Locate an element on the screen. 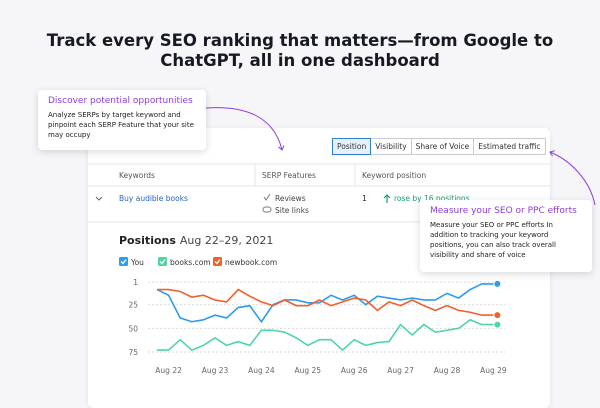 This screenshot has height=408, width=600. x-tick-label: Aug 27 is located at coordinates (400, 370).